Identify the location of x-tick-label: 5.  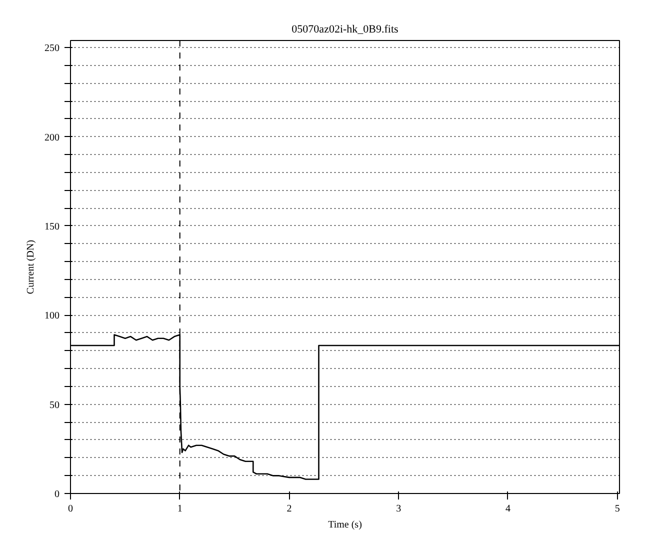
(617, 509).